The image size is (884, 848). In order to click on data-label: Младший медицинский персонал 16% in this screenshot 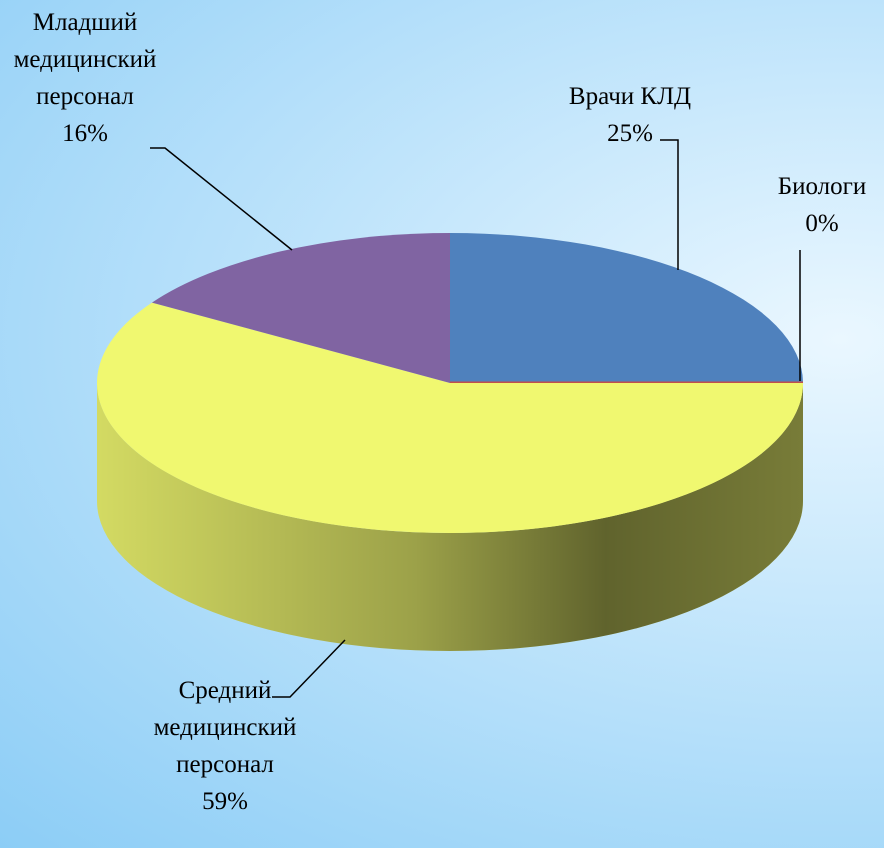, I will do `click(85, 78)`.